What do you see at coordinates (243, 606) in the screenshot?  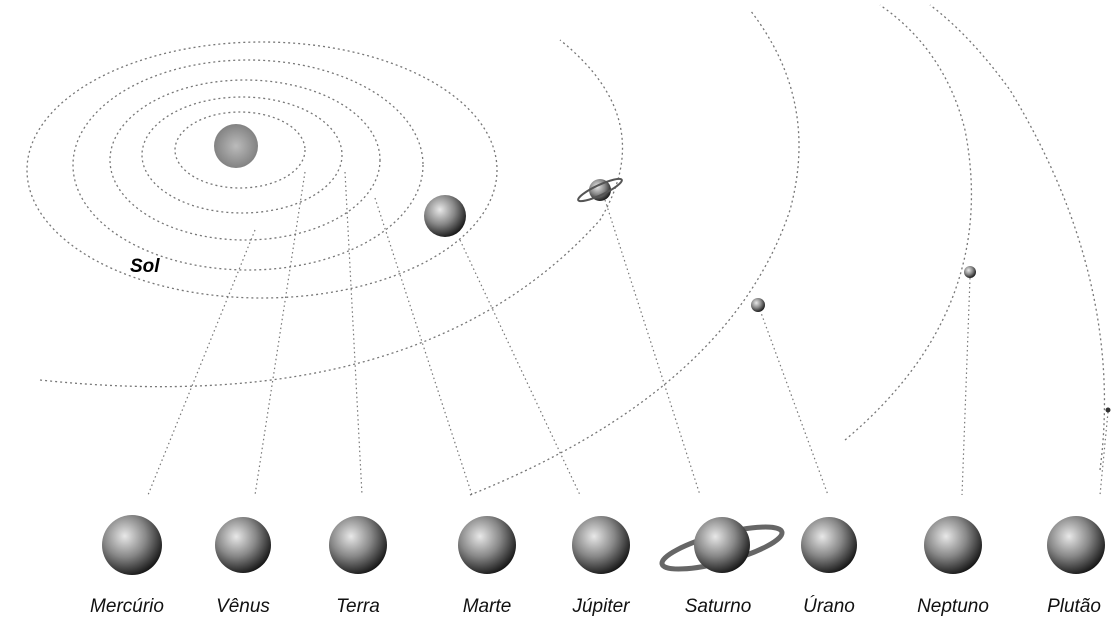 I see `planet-label: Vênus` at bounding box center [243, 606].